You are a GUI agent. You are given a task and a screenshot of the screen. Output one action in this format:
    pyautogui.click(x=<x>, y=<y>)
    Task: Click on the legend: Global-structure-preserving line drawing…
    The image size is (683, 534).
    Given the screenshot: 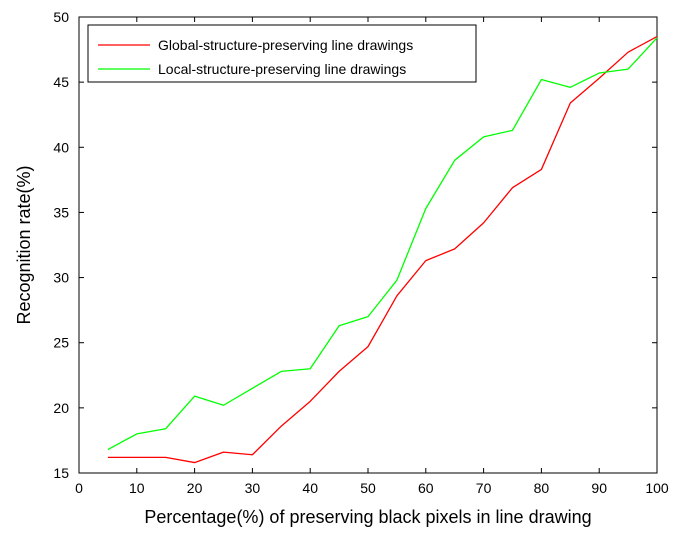 What is the action you would take?
    pyautogui.click(x=282, y=53)
    